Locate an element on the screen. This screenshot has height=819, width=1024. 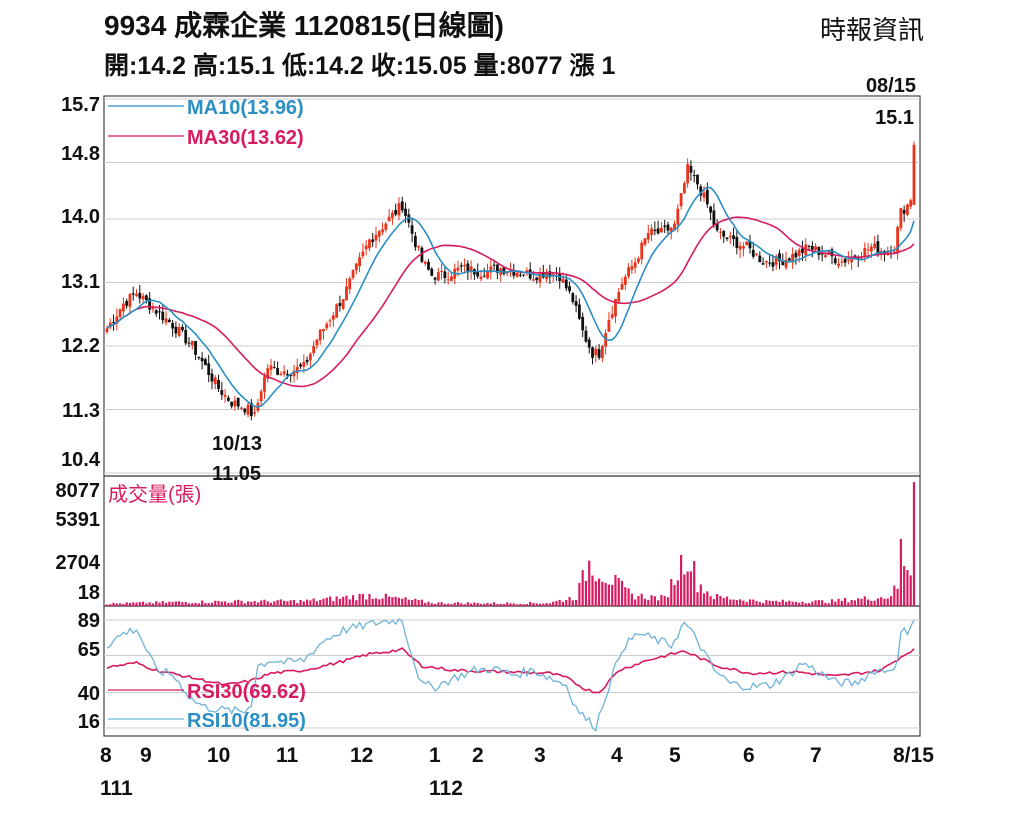
x-tick: 8/15 is located at coordinates (913, 755).